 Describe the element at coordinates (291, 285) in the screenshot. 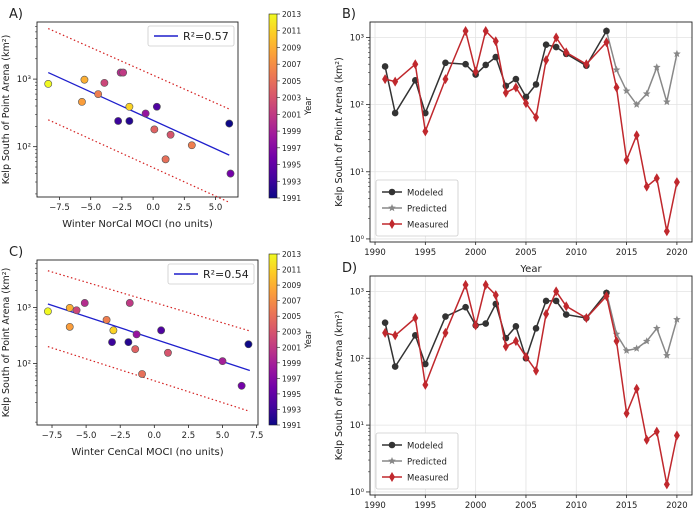

I see `colorbar-tick-label: 2009` at that location.